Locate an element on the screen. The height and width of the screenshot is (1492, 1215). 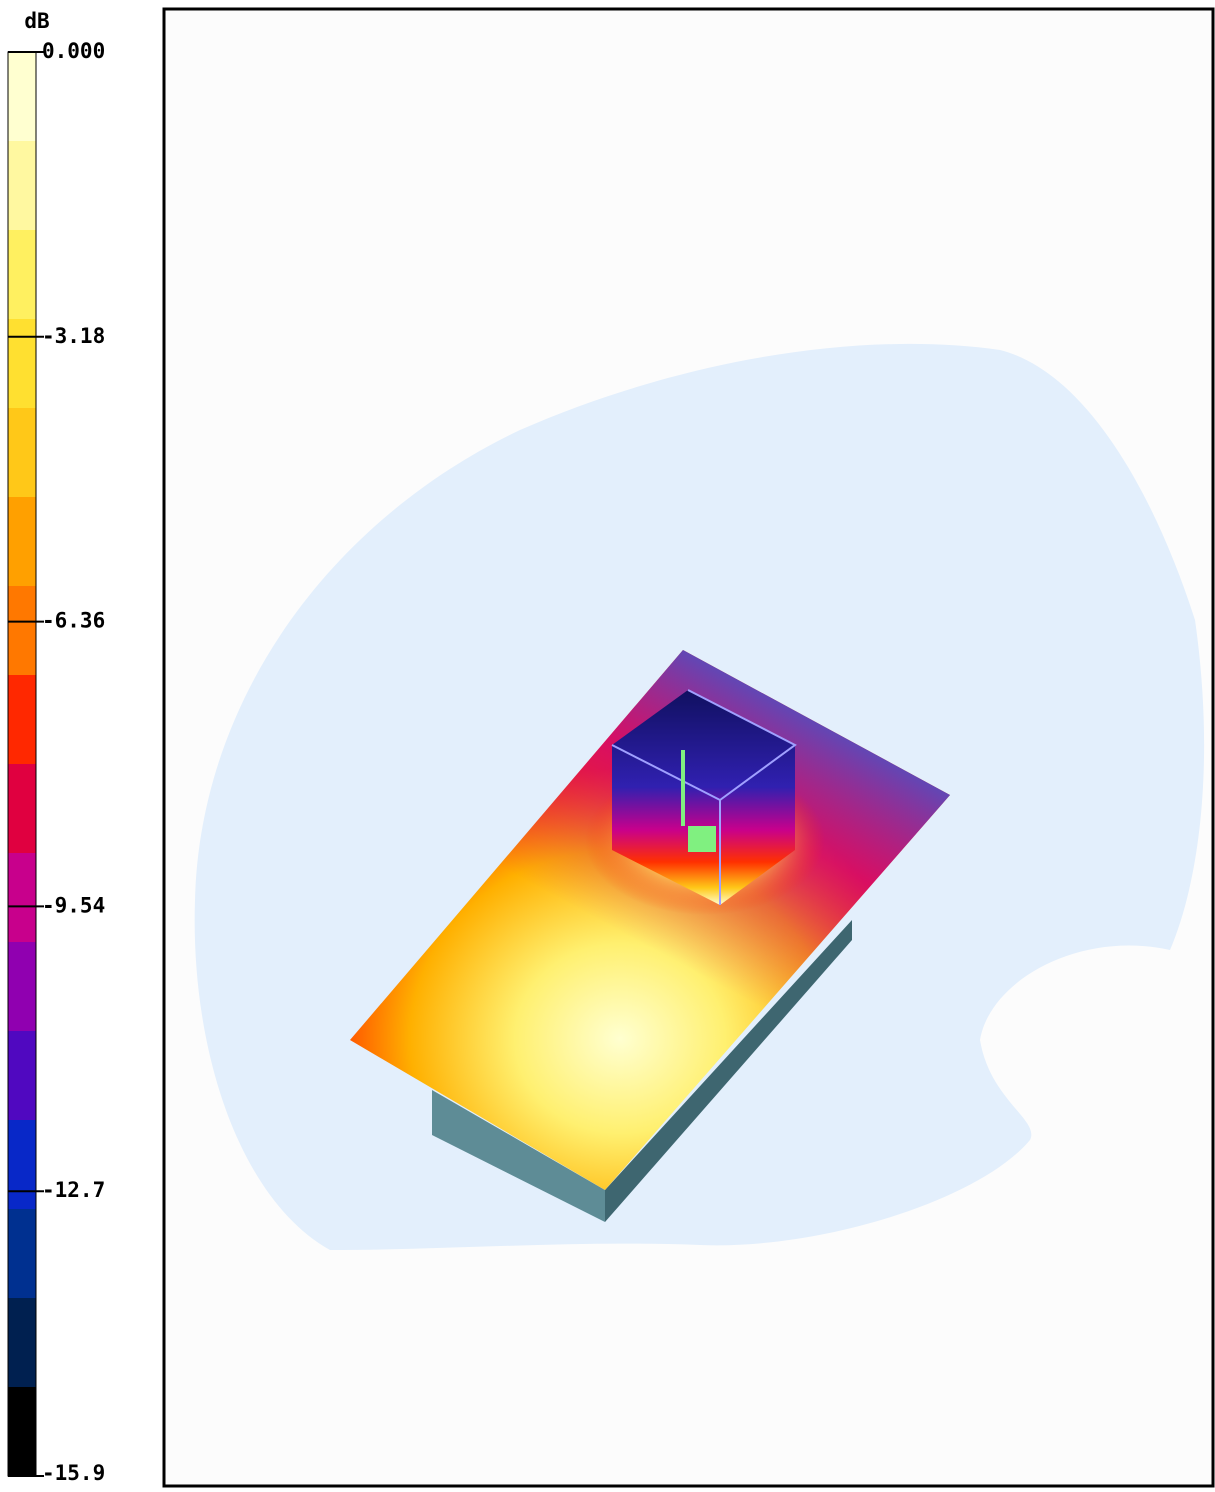
device is located at coordinates (703, 797).